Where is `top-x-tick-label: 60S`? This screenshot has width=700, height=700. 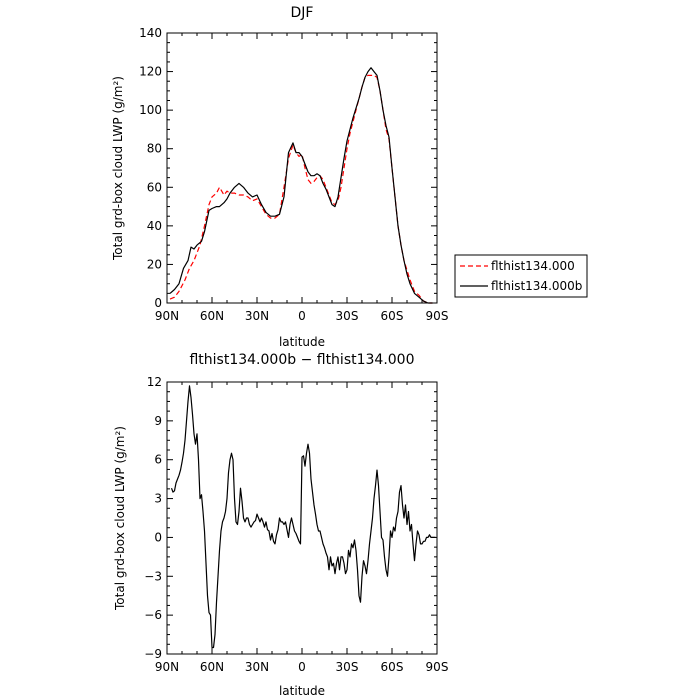 top-x-tick-label: 60S is located at coordinates (392, 316).